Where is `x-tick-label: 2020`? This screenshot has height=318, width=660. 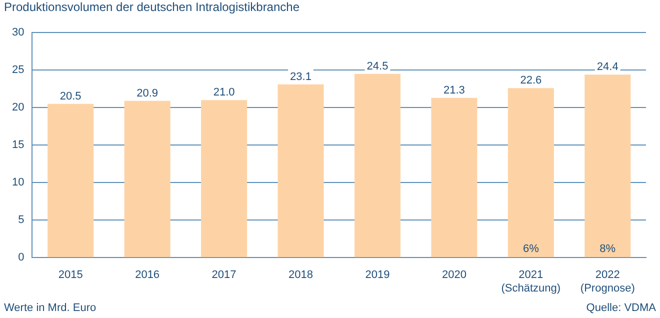
x-tick-label: 2020 is located at coordinates (454, 275).